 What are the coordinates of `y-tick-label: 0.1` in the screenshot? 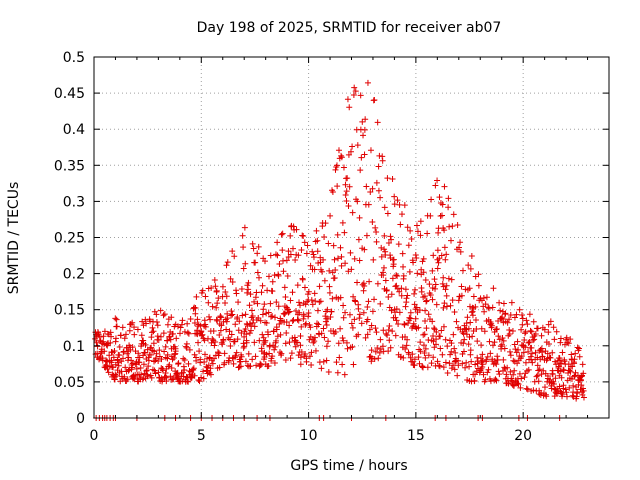 It's located at (74, 347).